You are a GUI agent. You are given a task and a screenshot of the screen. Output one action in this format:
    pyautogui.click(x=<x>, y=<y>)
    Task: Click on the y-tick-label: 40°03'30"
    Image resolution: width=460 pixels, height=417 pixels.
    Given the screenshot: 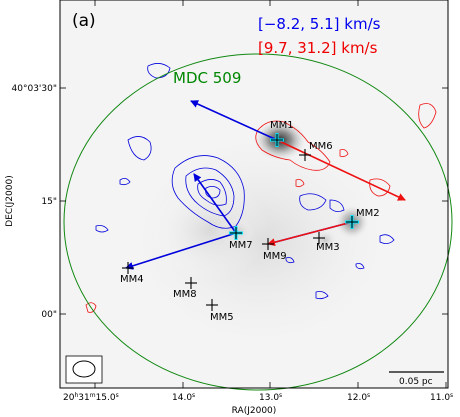 What is the action you would take?
    pyautogui.click(x=34, y=89)
    